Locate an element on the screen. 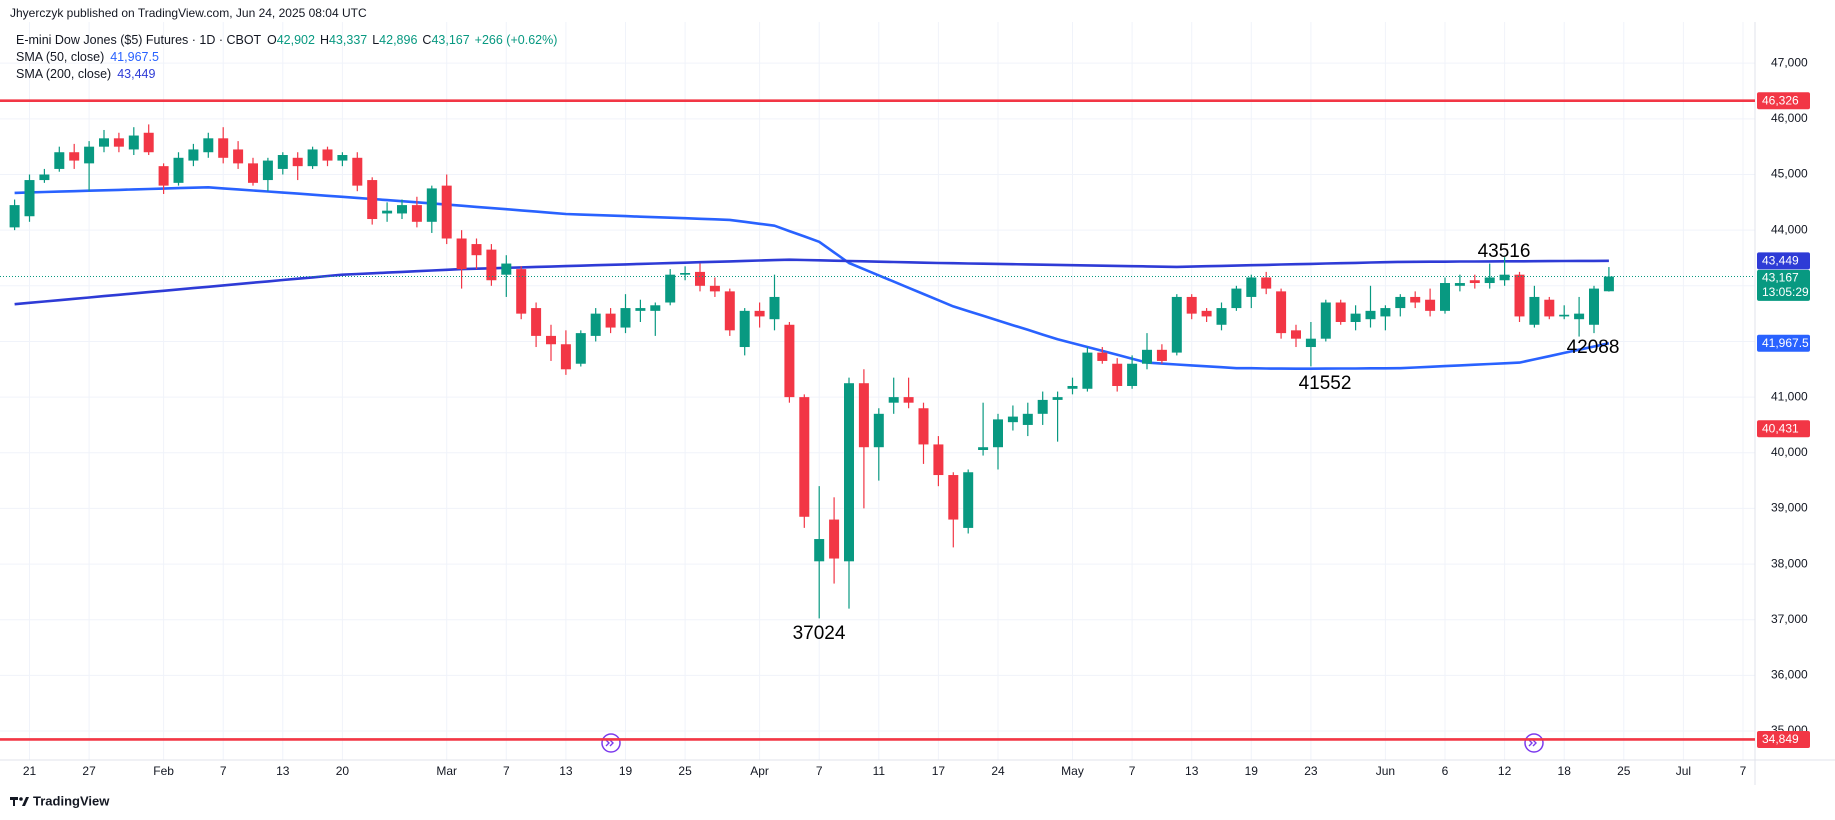  x-tick-label: 18 is located at coordinates (1565, 771).